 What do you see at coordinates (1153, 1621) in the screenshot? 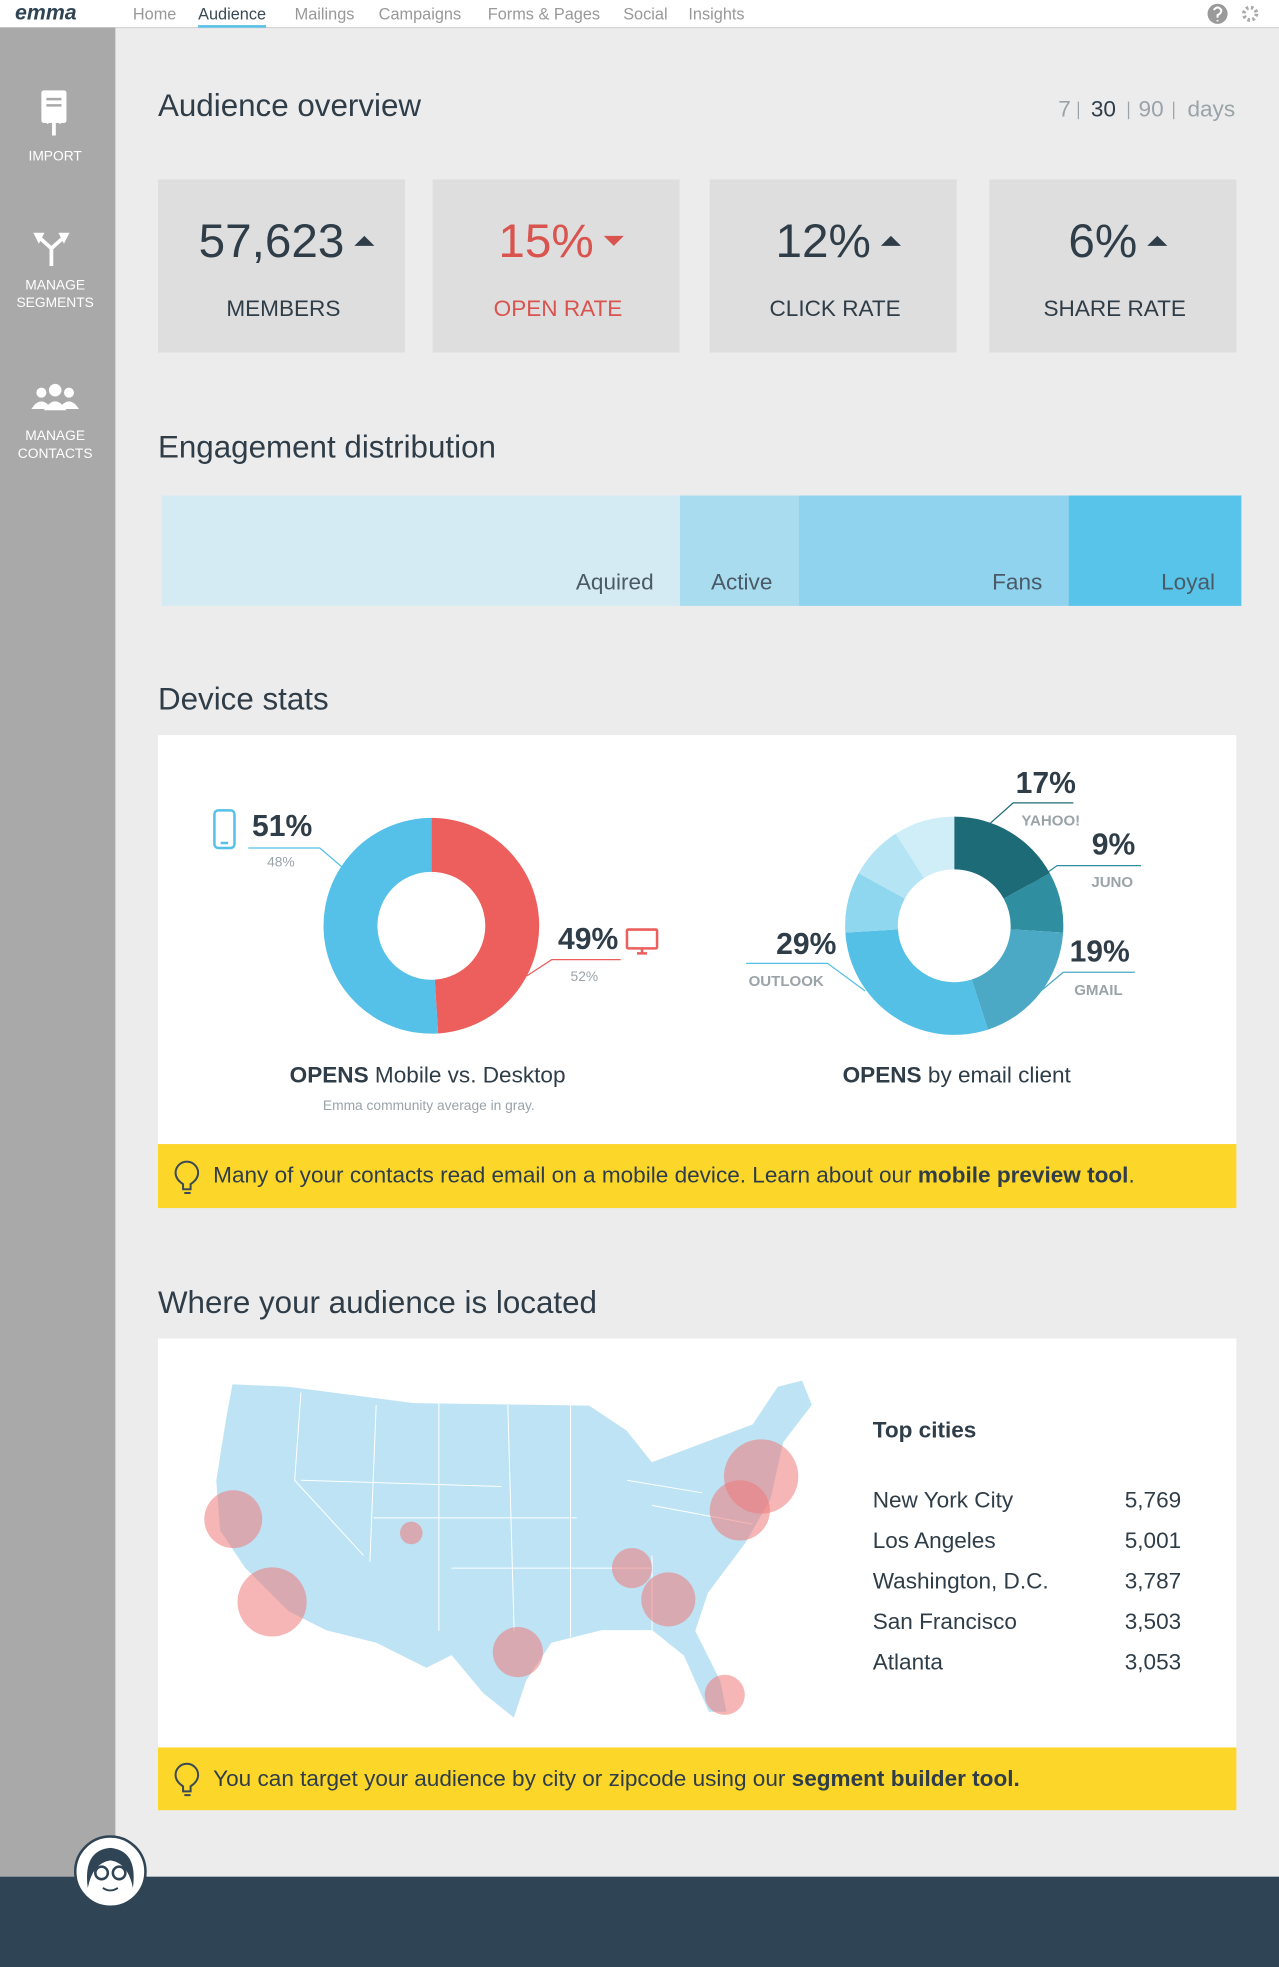
I see `city-value: 3,503` at bounding box center [1153, 1621].